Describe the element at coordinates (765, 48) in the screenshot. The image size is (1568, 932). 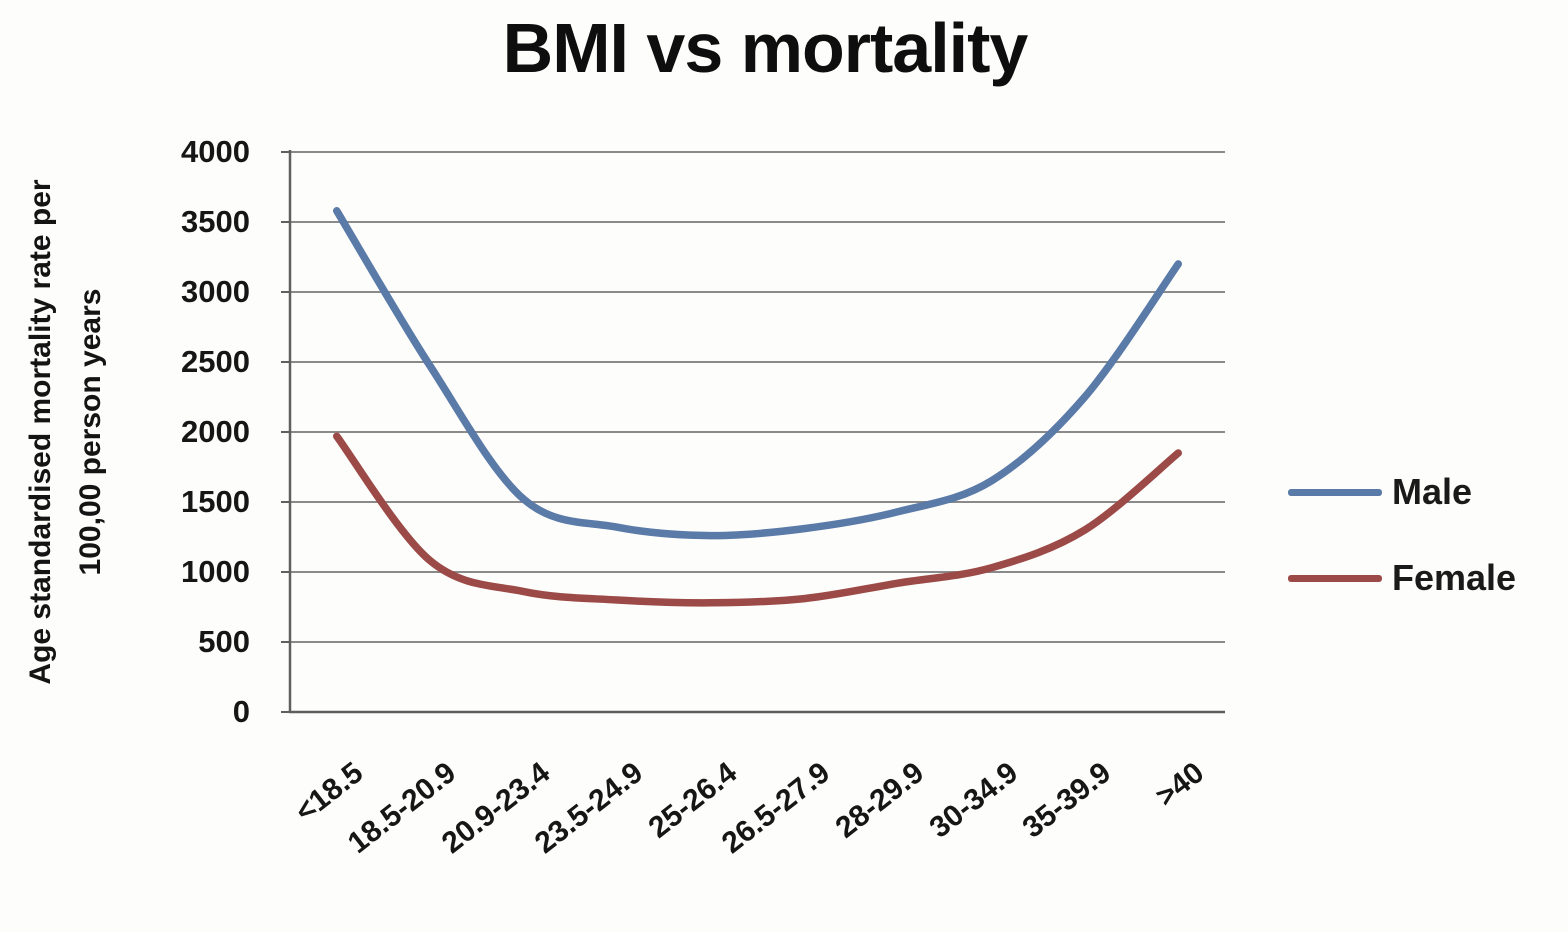
I see `chart-title: BMI vs mortality` at that location.